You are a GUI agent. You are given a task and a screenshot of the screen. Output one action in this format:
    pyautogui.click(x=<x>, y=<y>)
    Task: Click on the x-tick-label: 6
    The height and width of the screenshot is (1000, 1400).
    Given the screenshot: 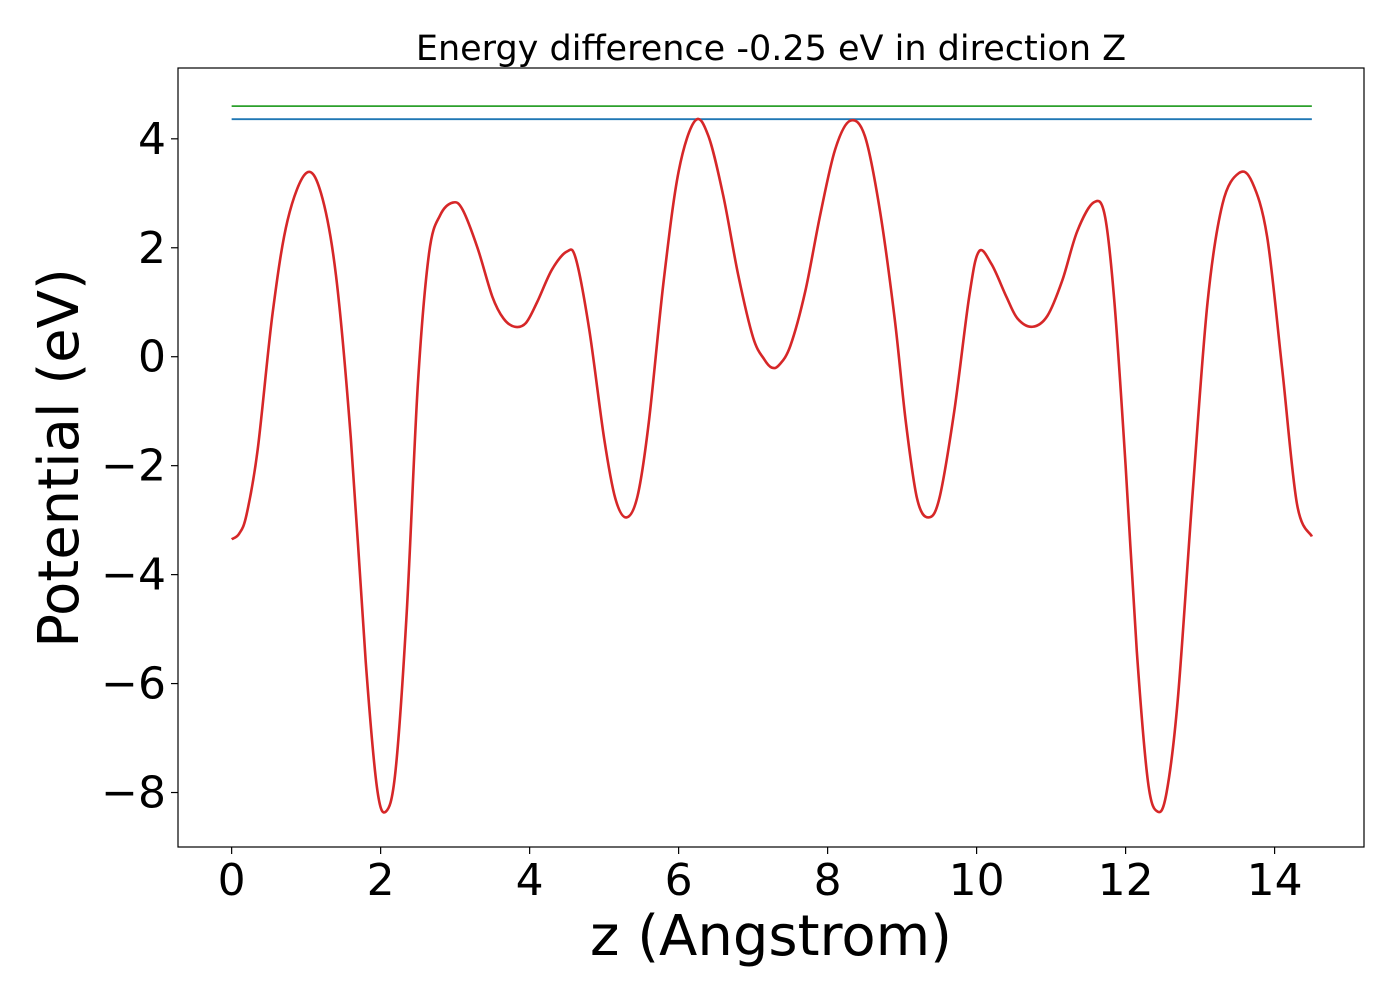 What is the action you would take?
    pyautogui.click(x=679, y=880)
    